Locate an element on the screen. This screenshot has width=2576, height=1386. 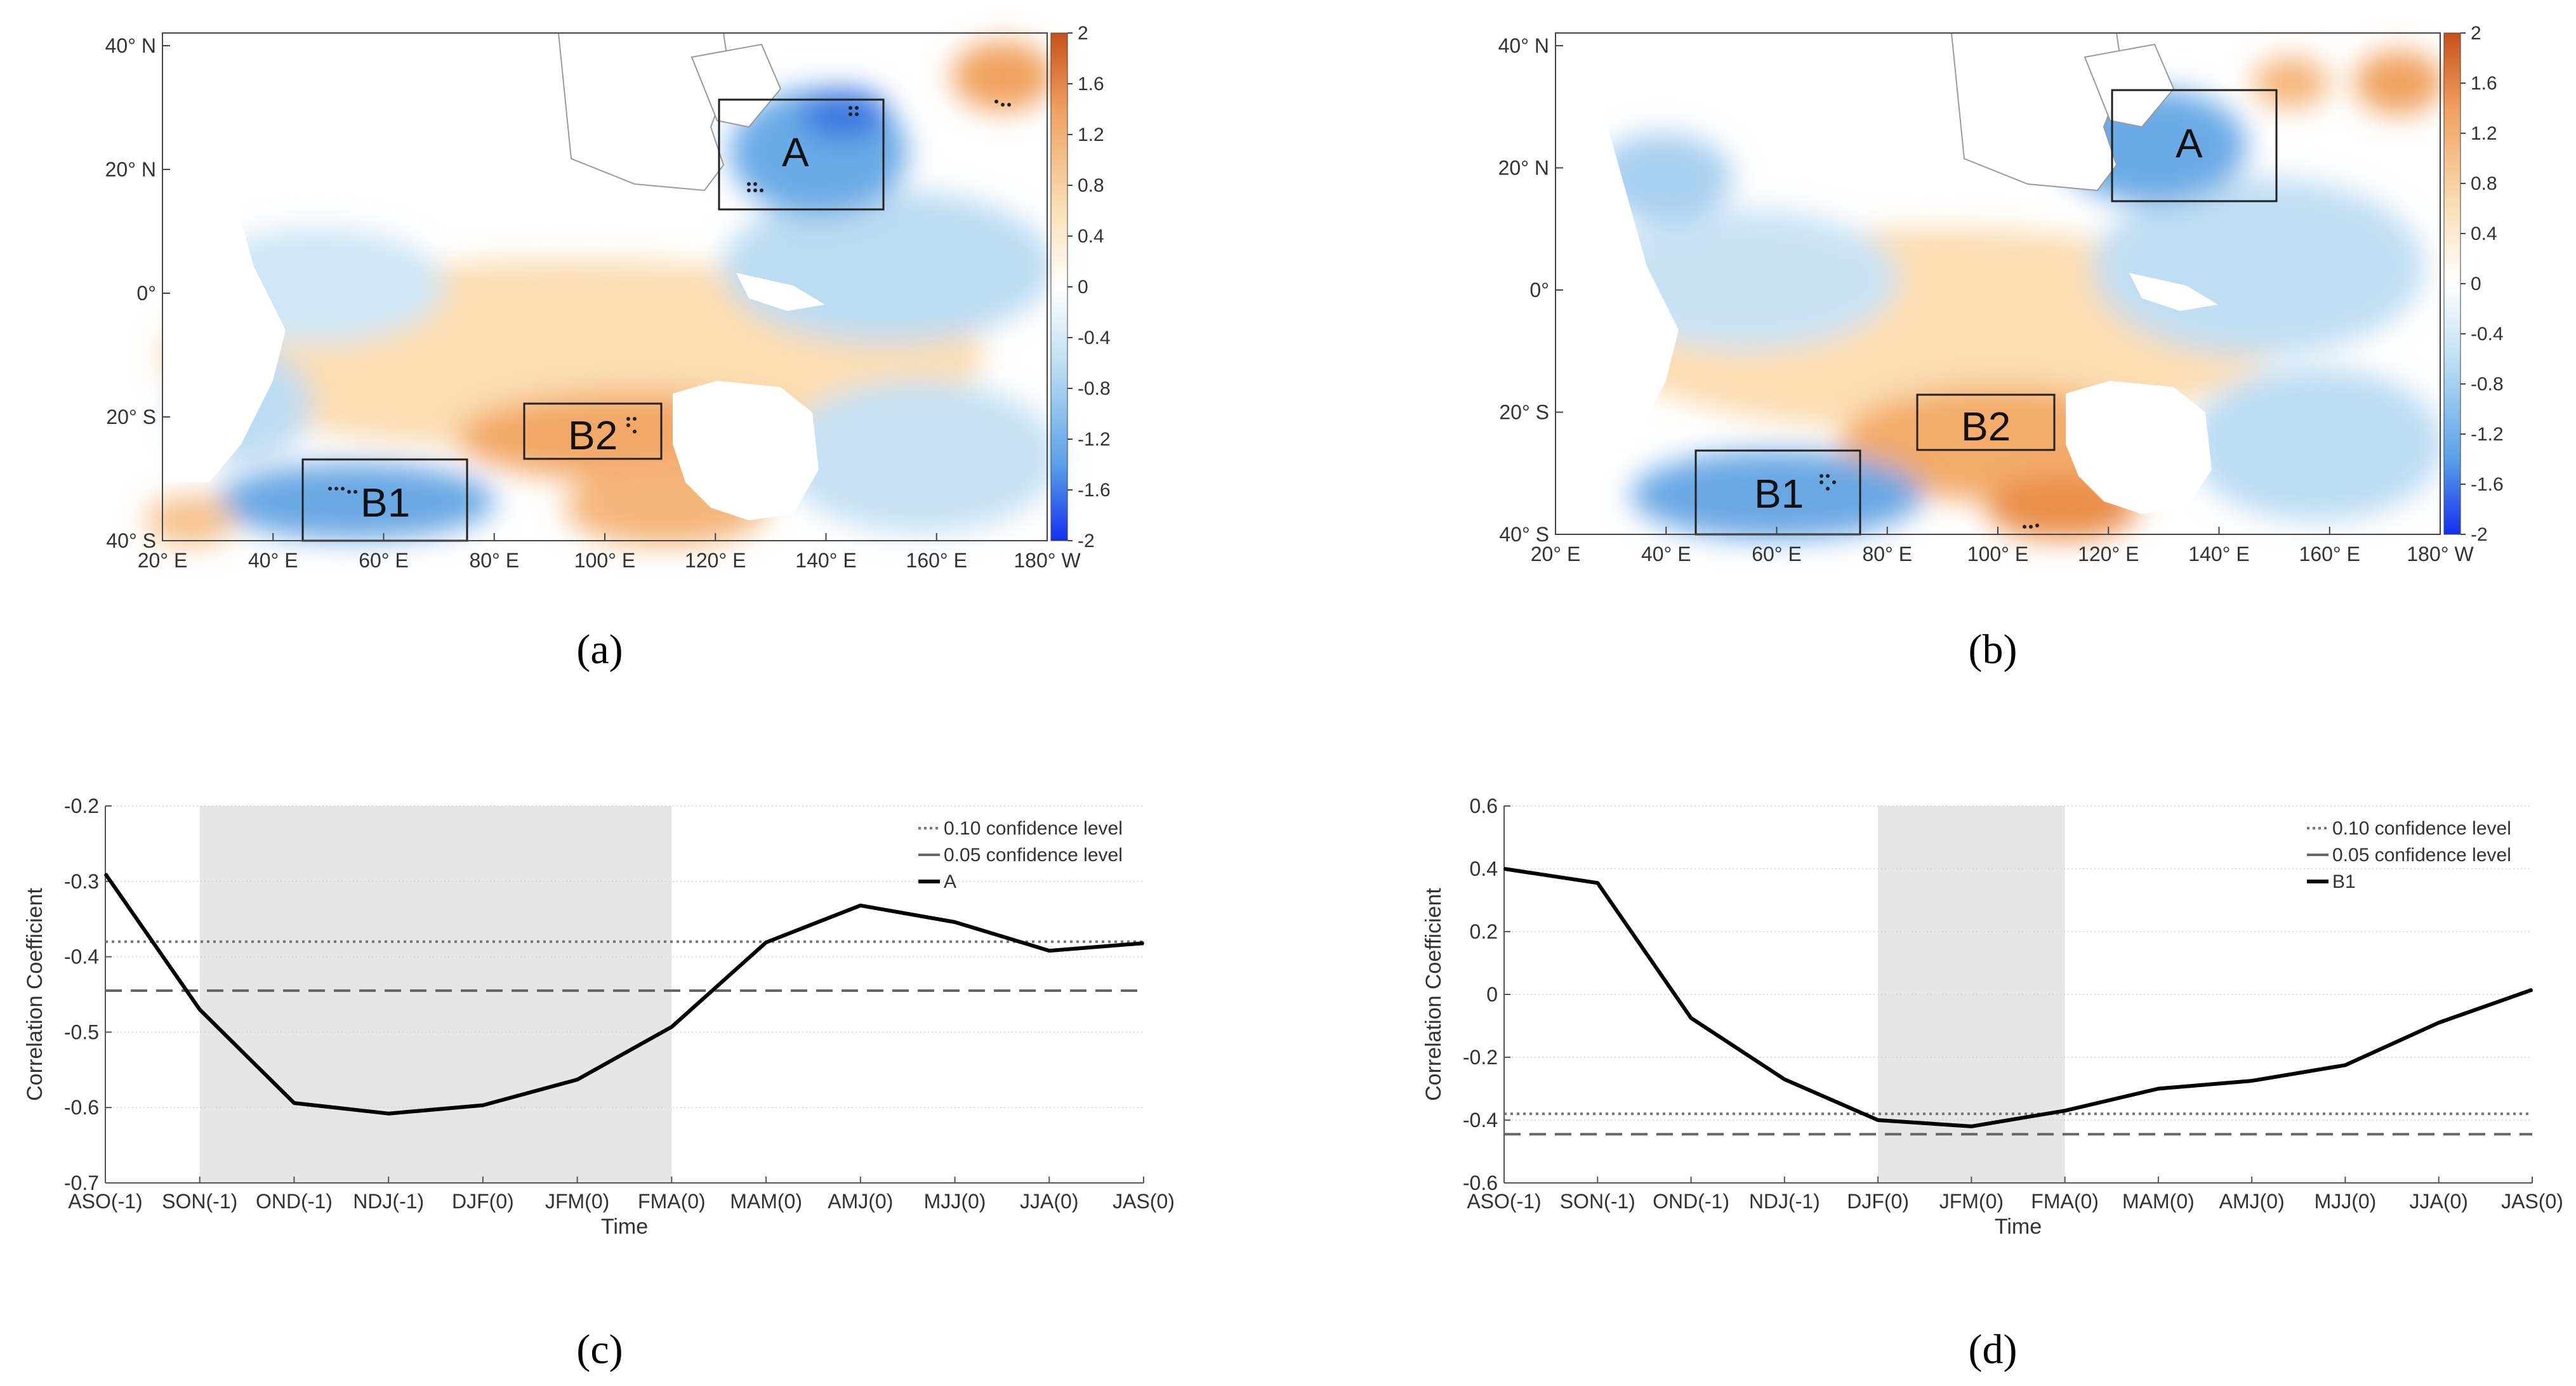
legend-label: B1 is located at coordinates (2344, 881).